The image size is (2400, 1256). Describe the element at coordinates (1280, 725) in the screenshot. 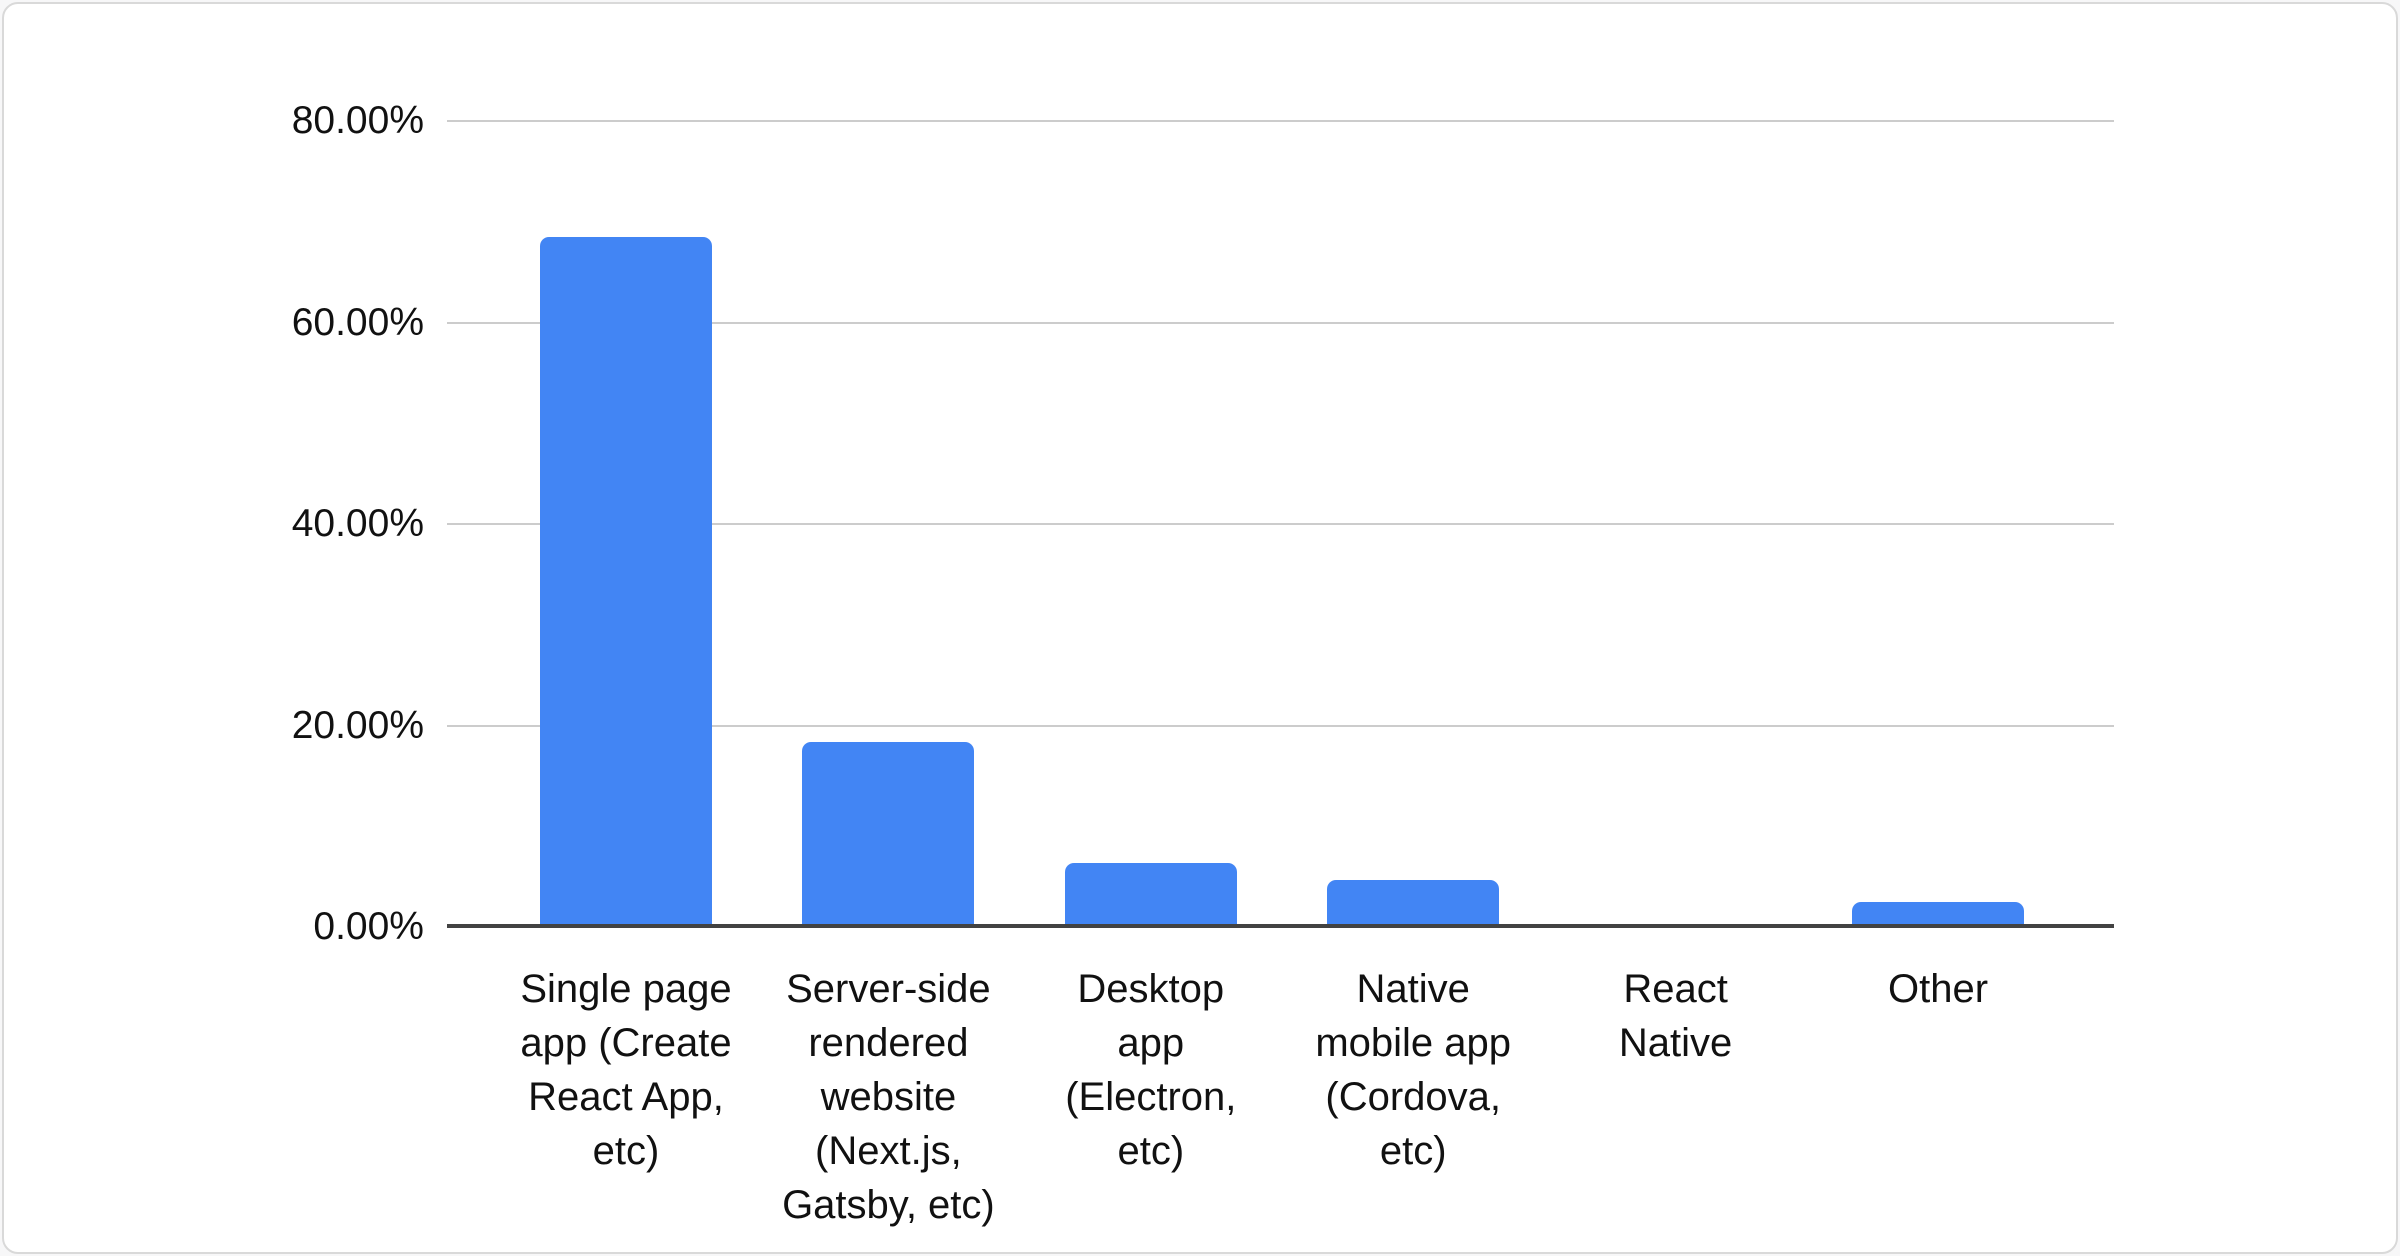

I see `gridline-20pct` at that location.